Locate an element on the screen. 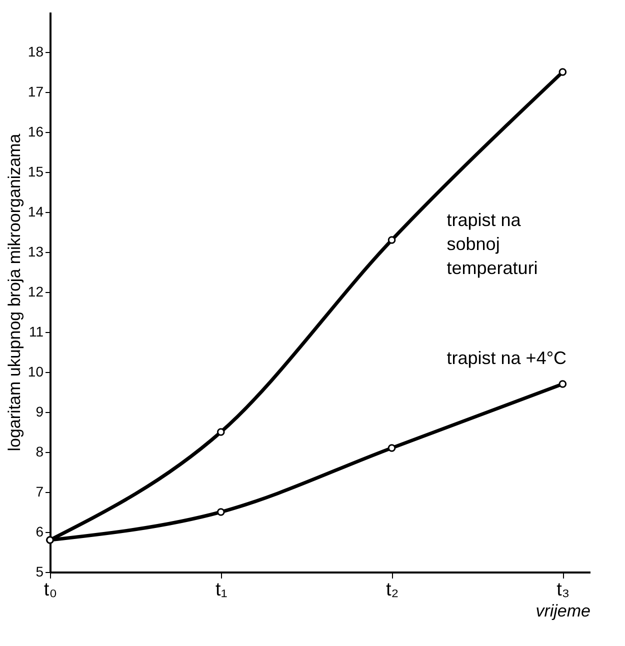 Image resolution: width=625 pixels, height=646 pixels. x-tick-label: t₀ is located at coordinates (51, 590).